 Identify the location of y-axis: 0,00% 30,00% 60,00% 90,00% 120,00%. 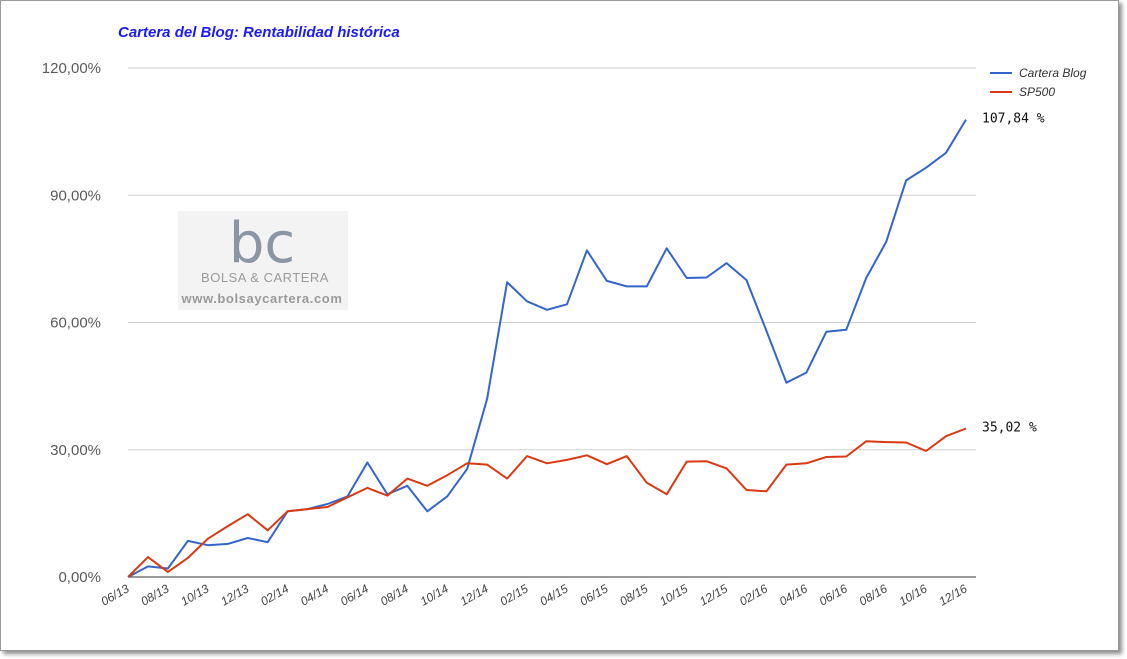
(71, 323).